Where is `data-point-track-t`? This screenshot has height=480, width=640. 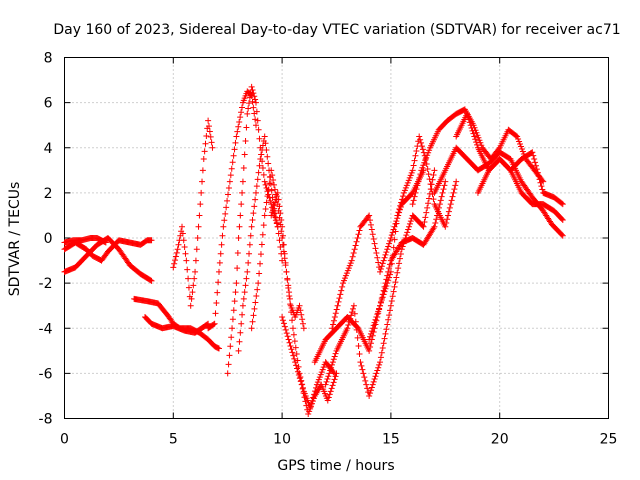 data-point-track-t is located at coordinates (541, 186).